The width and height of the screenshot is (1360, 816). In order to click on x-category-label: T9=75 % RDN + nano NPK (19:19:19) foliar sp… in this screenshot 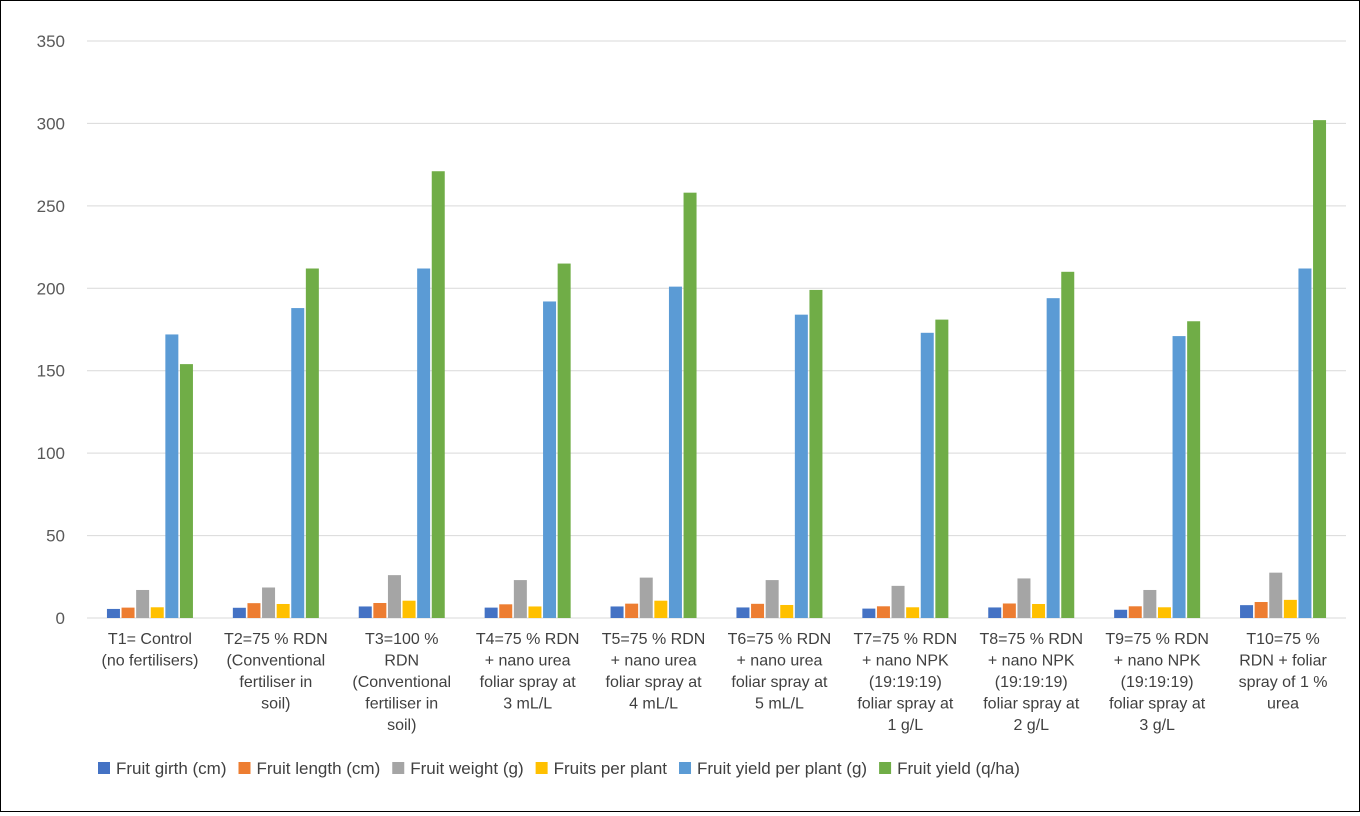, I will do `click(1157, 682)`.